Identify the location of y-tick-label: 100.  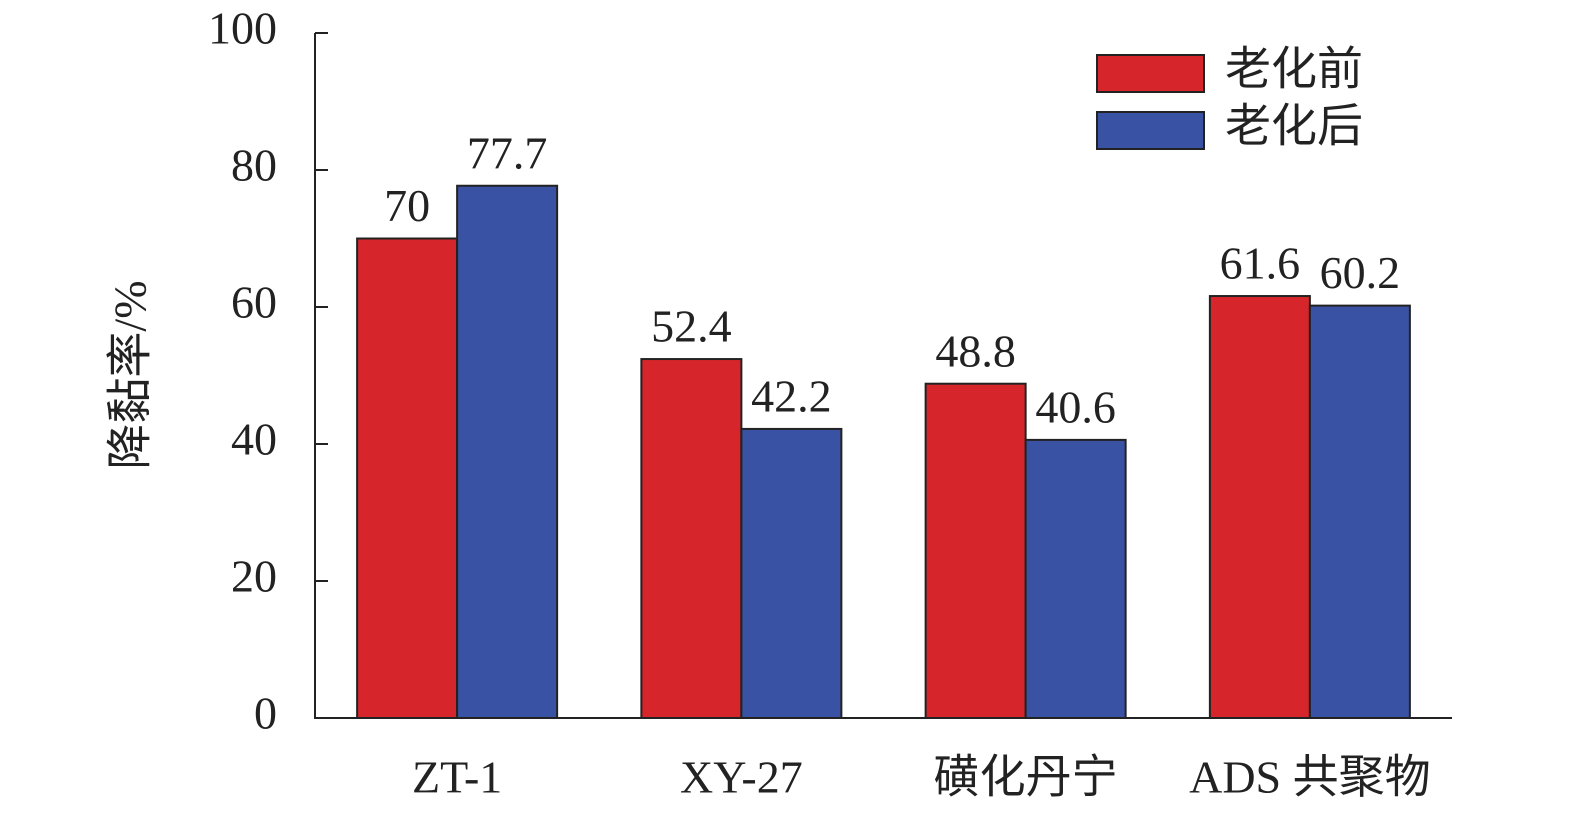
(242, 28).